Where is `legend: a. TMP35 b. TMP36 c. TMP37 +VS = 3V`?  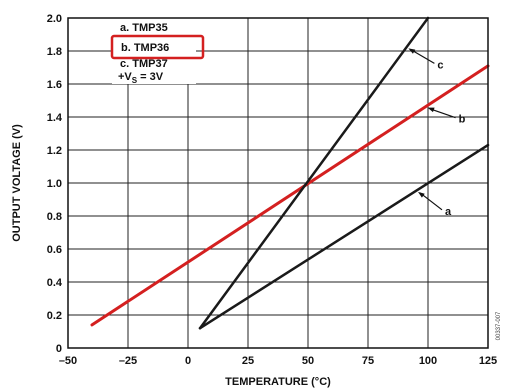
legend: a. TMP35 b. TMP36 c. TMP37 +VS = 3V is located at coordinates (157, 51).